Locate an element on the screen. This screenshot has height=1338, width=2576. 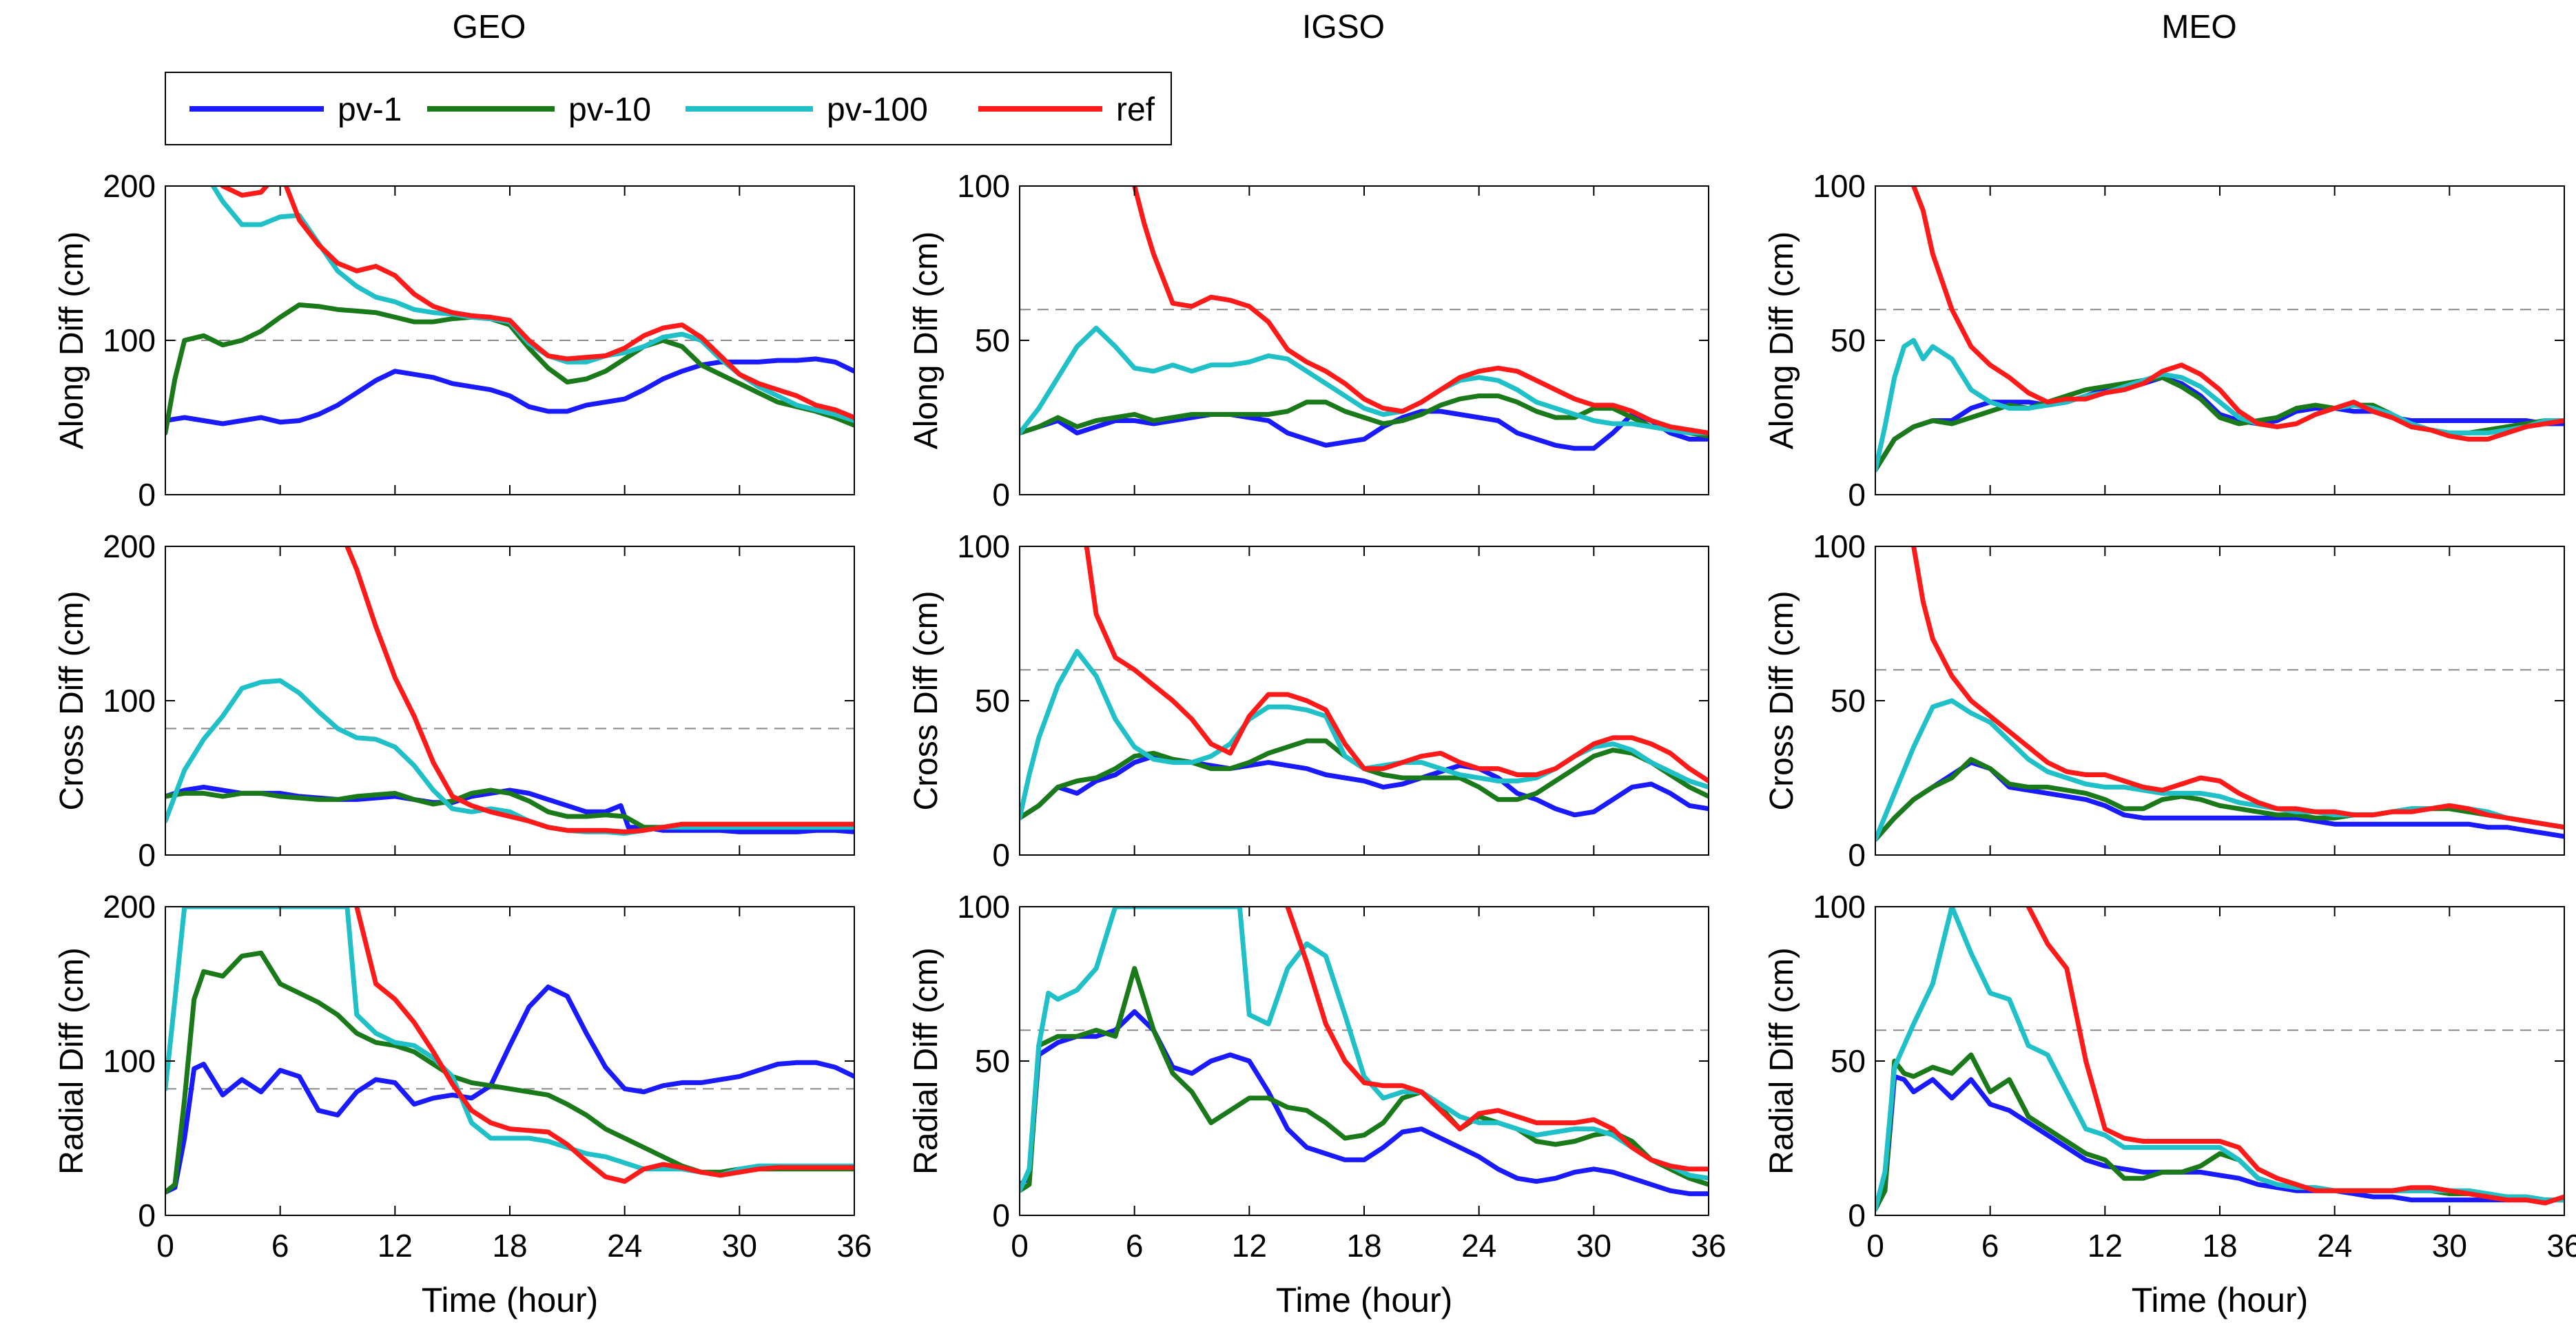
legend-entry-pv-100: pv-100 is located at coordinates (807, 110).